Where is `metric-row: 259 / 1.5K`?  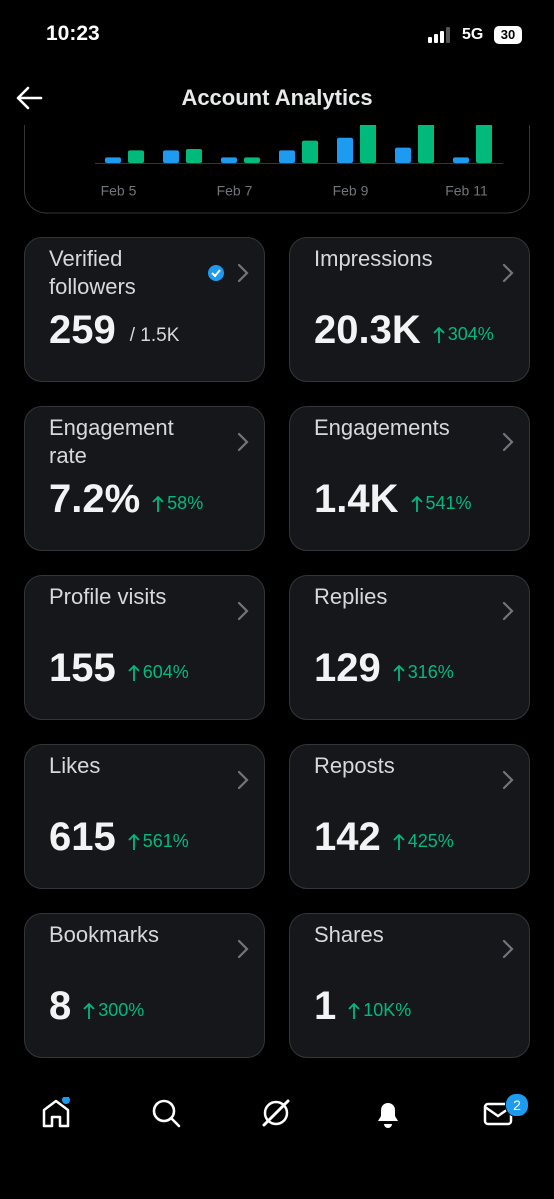
metric-row: 259 / 1.5K is located at coordinates (114, 330).